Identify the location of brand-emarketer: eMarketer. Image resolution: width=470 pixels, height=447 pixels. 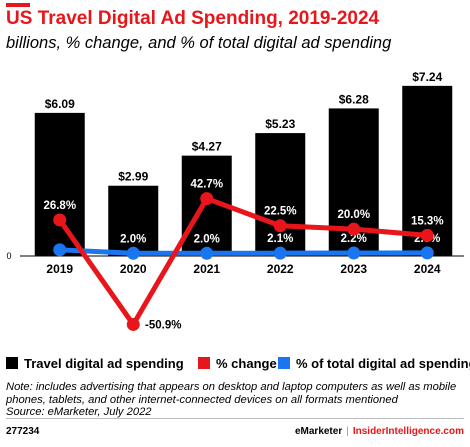
(318, 431).